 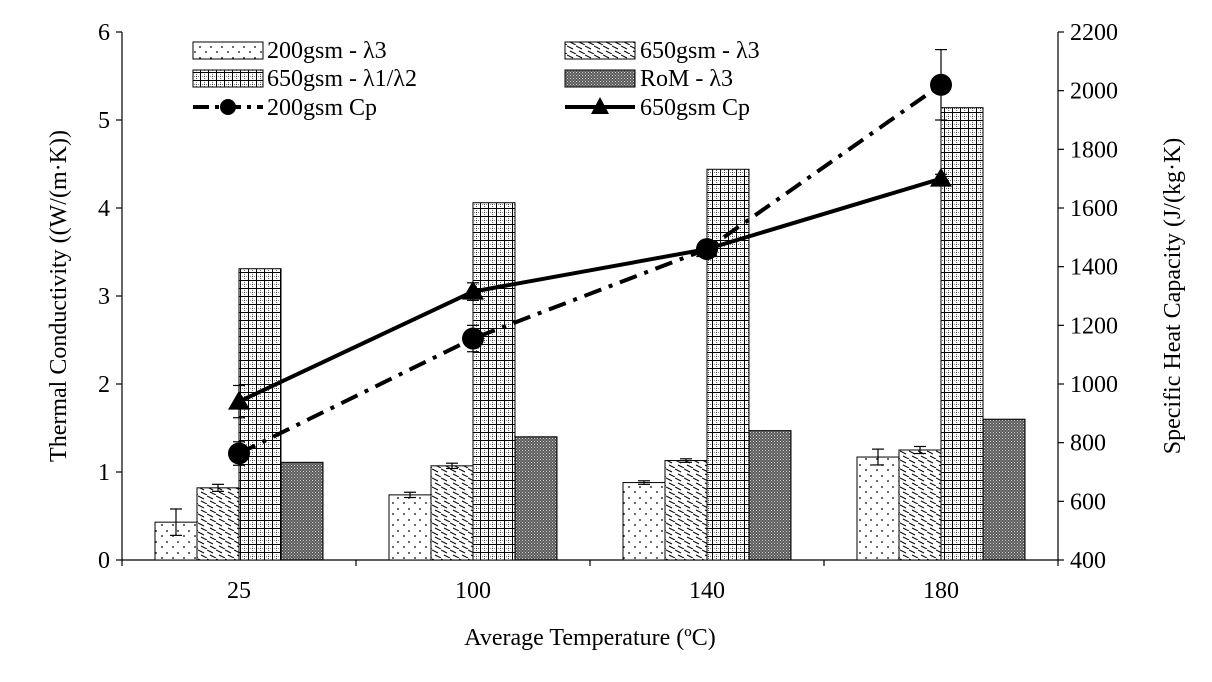 What do you see at coordinates (1094, 33) in the screenshot?
I see `y2-tick-label: 2200` at bounding box center [1094, 33].